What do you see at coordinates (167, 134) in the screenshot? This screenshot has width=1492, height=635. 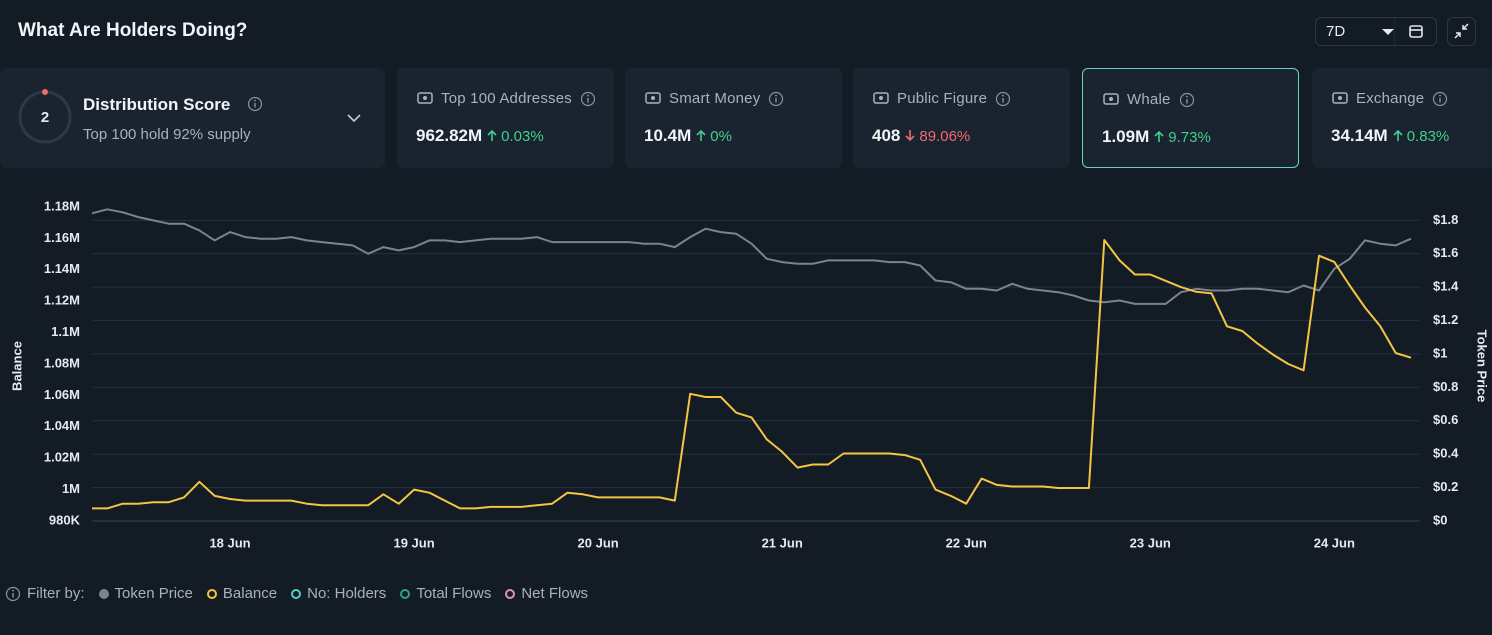 I see `score-subtitle: Top 100 hold 92% supply` at bounding box center [167, 134].